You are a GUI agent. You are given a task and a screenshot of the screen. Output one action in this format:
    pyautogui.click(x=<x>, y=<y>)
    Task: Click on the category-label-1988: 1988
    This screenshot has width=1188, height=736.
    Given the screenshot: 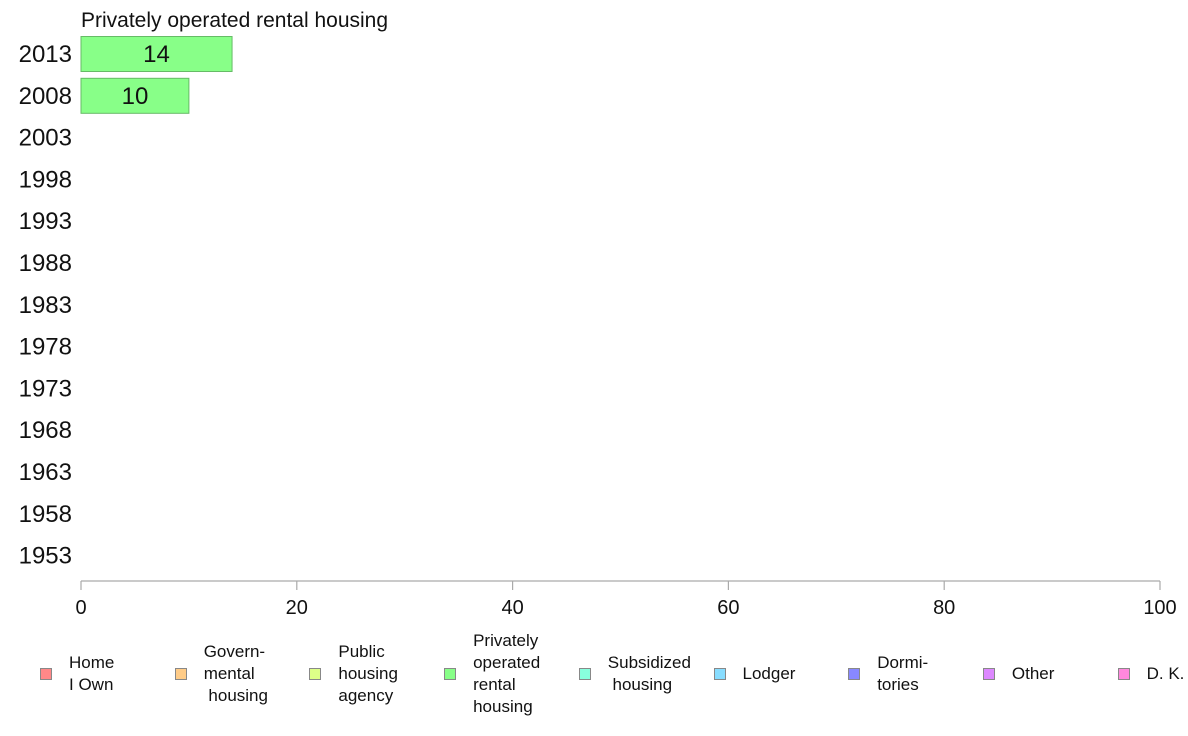 What is the action you would take?
    pyautogui.click(x=45, y=263)
    